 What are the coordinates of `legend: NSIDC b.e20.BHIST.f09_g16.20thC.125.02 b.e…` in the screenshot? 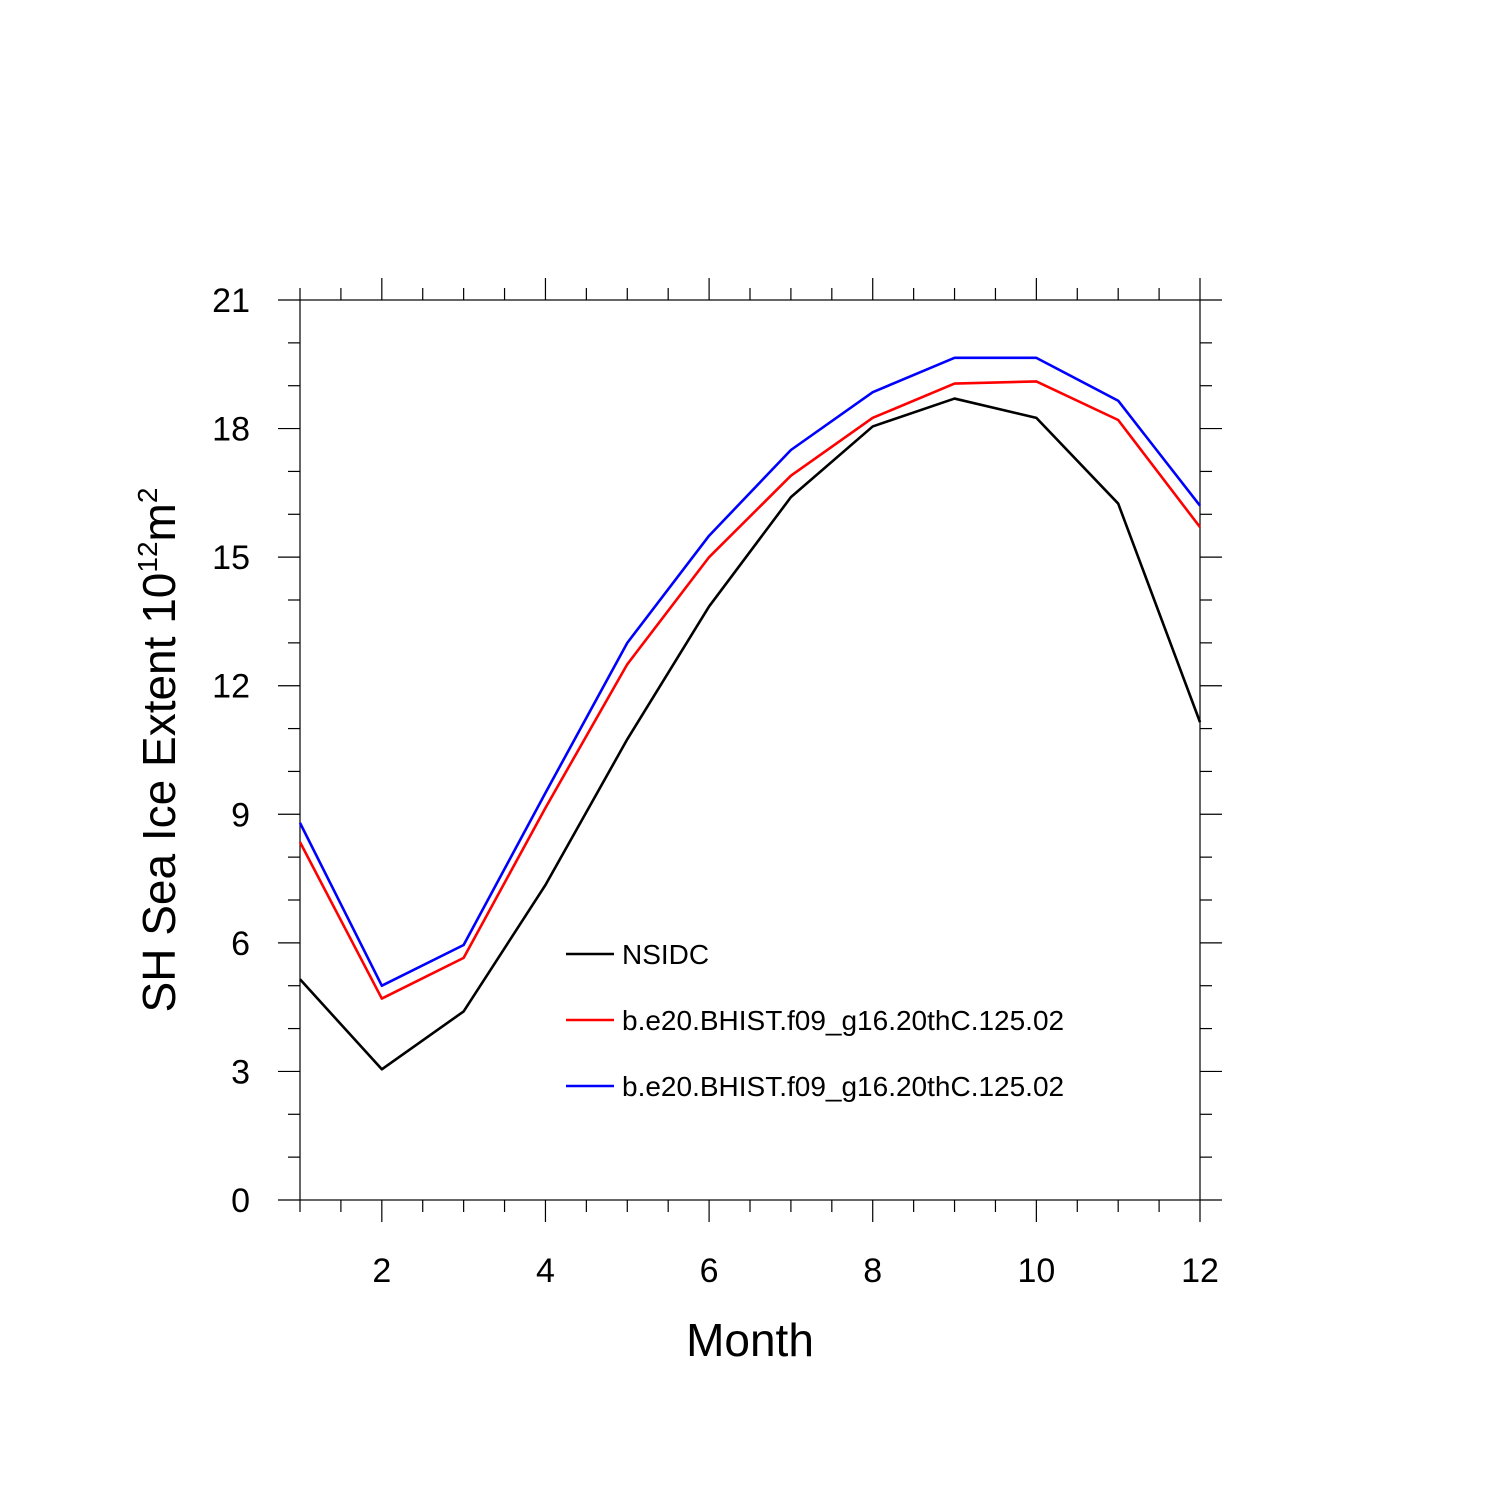 It's located at (815, 1020).